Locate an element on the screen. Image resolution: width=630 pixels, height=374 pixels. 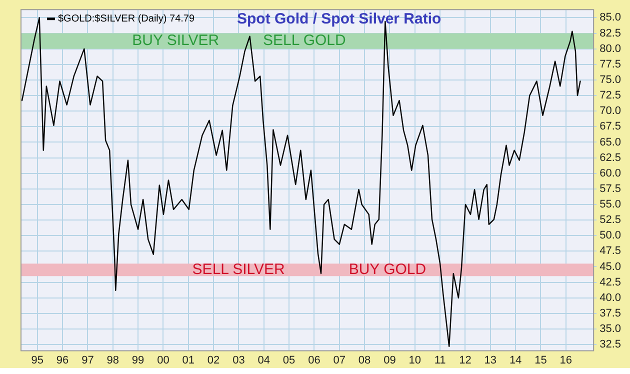
x-tick-label: 99 is located at coordinates (138, 360).